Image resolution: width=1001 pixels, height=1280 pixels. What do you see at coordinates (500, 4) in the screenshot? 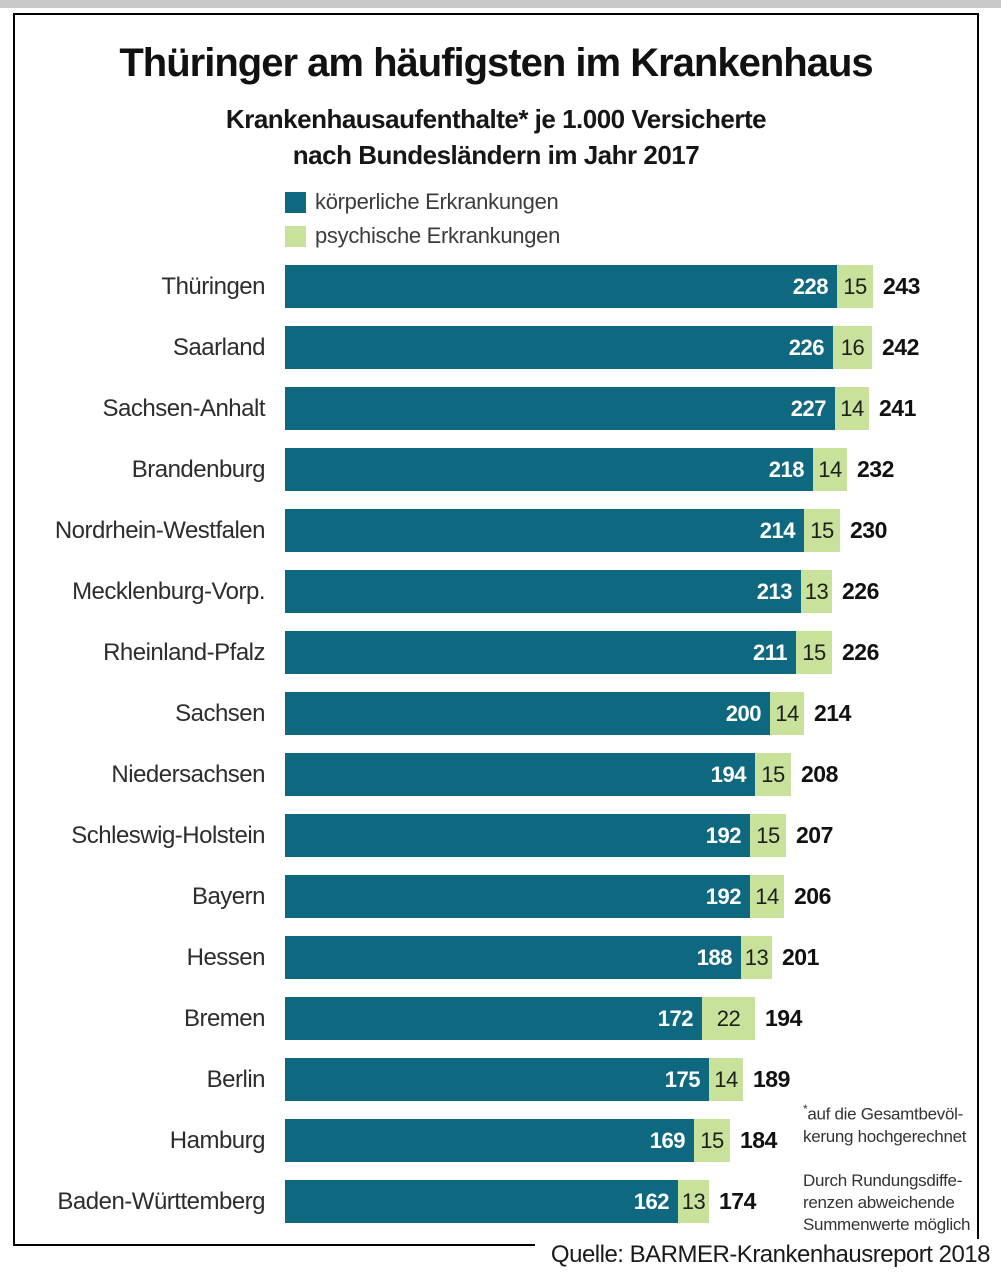
I see `screenshot-top-edge` at bounding box center [500, 4].